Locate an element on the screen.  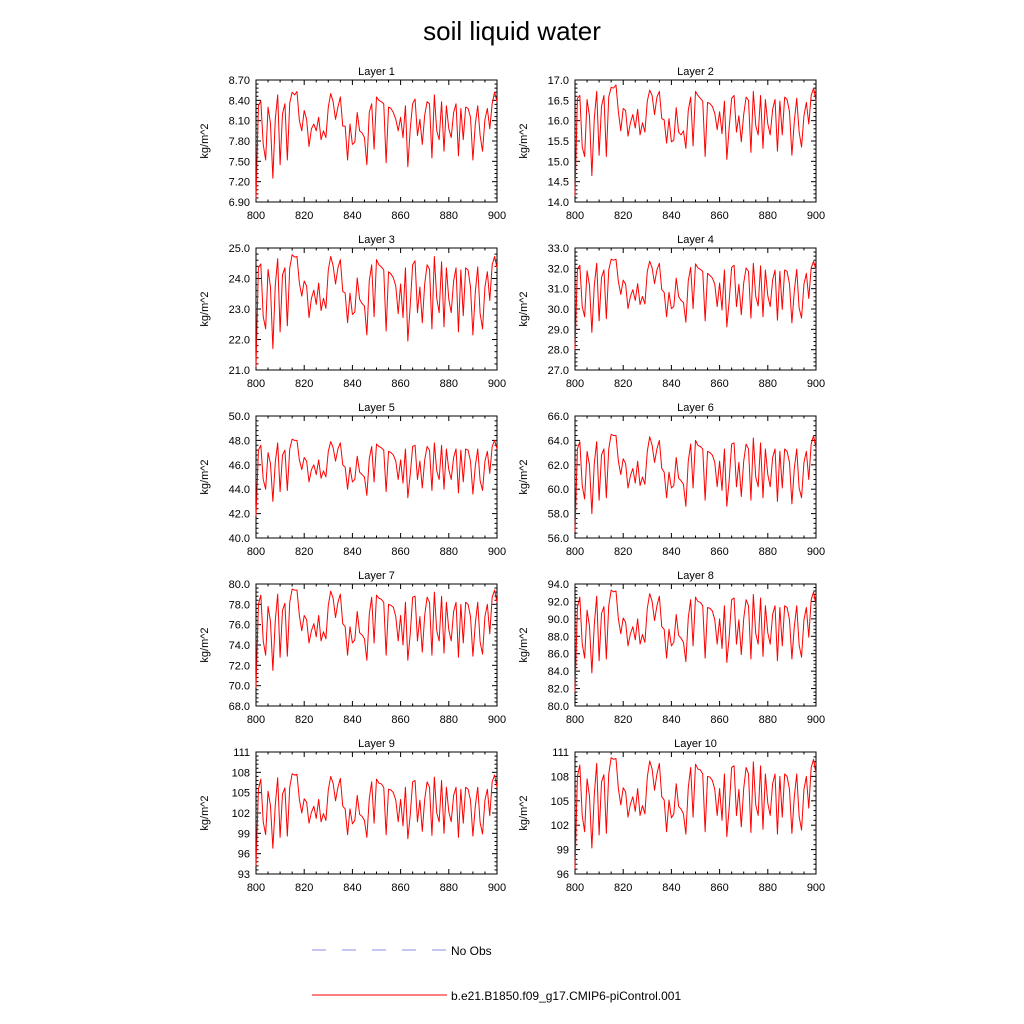
panel-title: Layer 9 is located at coordinates (376, 744).